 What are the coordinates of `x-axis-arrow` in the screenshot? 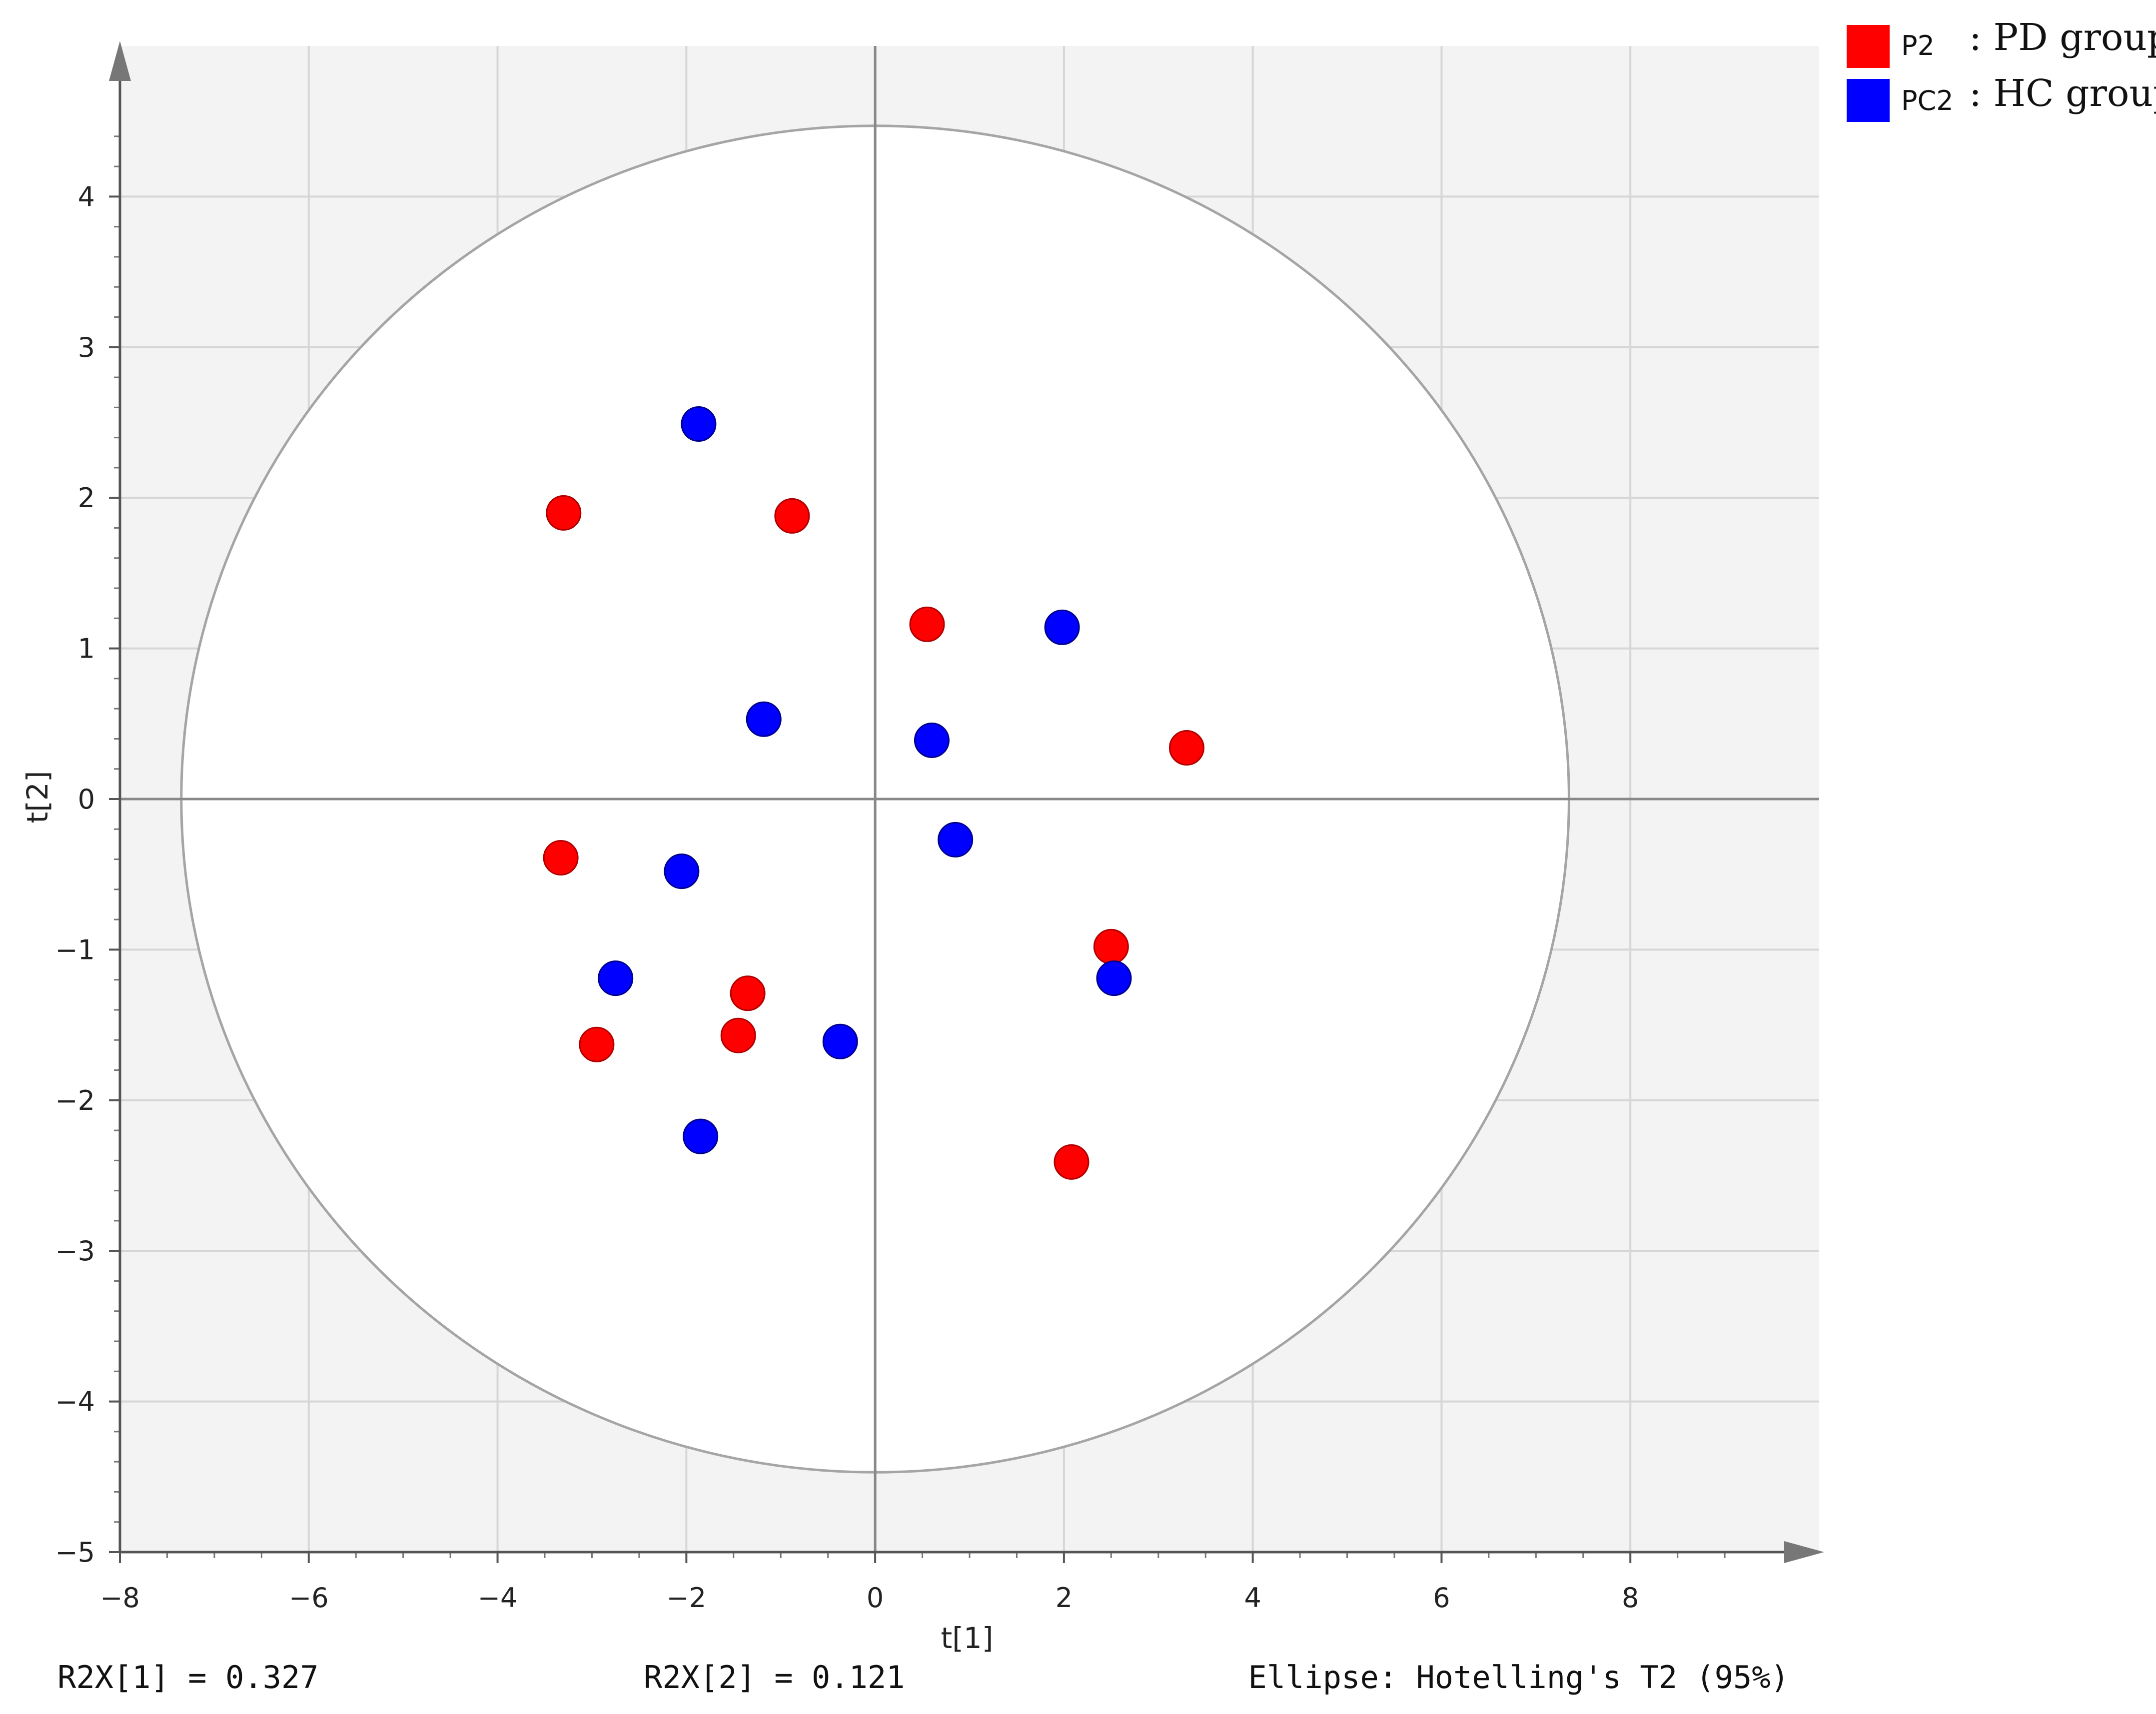 It's located at (1804, 1552).